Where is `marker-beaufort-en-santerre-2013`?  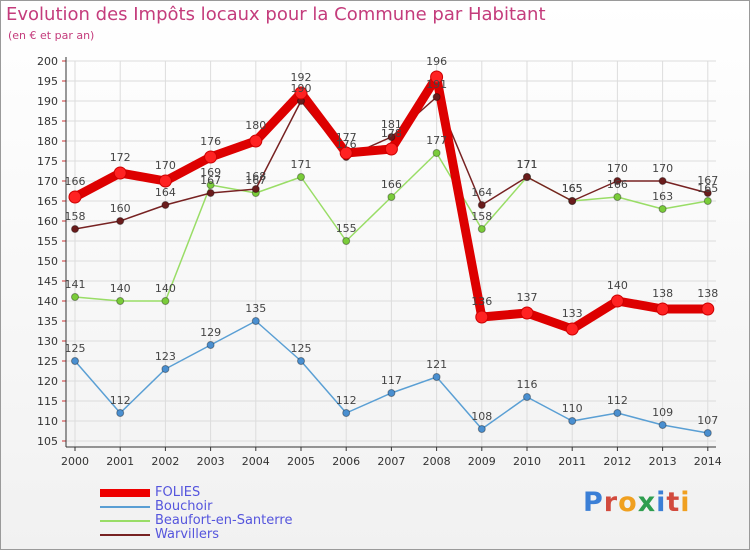 marker-beaufort-en-santerre-2013 is located at coordinates (662, 209).